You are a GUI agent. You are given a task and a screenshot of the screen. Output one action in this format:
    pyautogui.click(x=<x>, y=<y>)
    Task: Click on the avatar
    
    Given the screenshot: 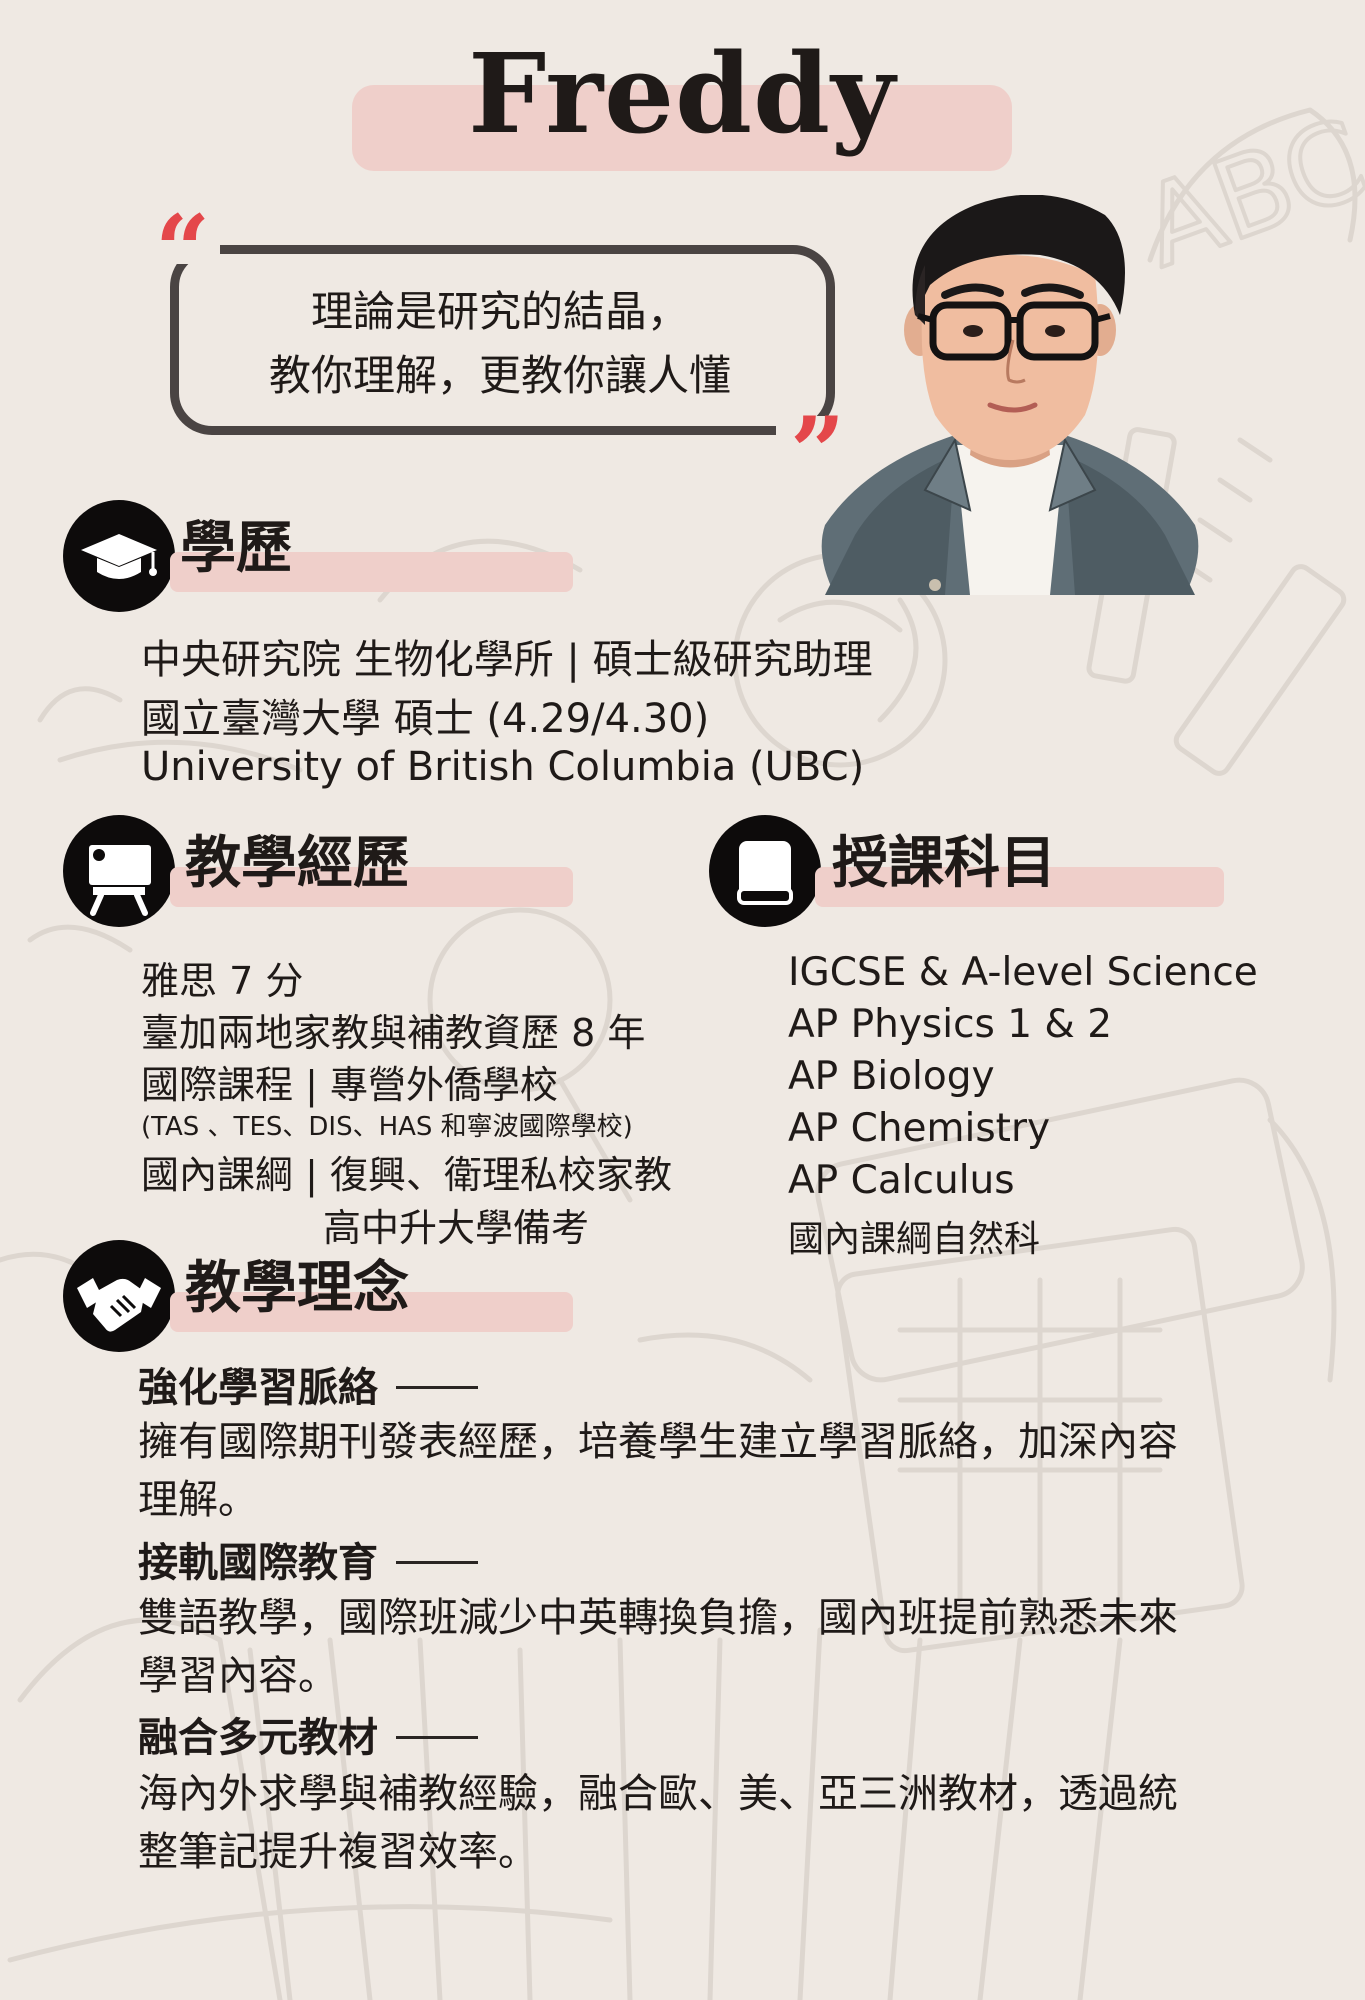 What is the action you would take?
    pyautogui.click(x=1010, y=395)
    